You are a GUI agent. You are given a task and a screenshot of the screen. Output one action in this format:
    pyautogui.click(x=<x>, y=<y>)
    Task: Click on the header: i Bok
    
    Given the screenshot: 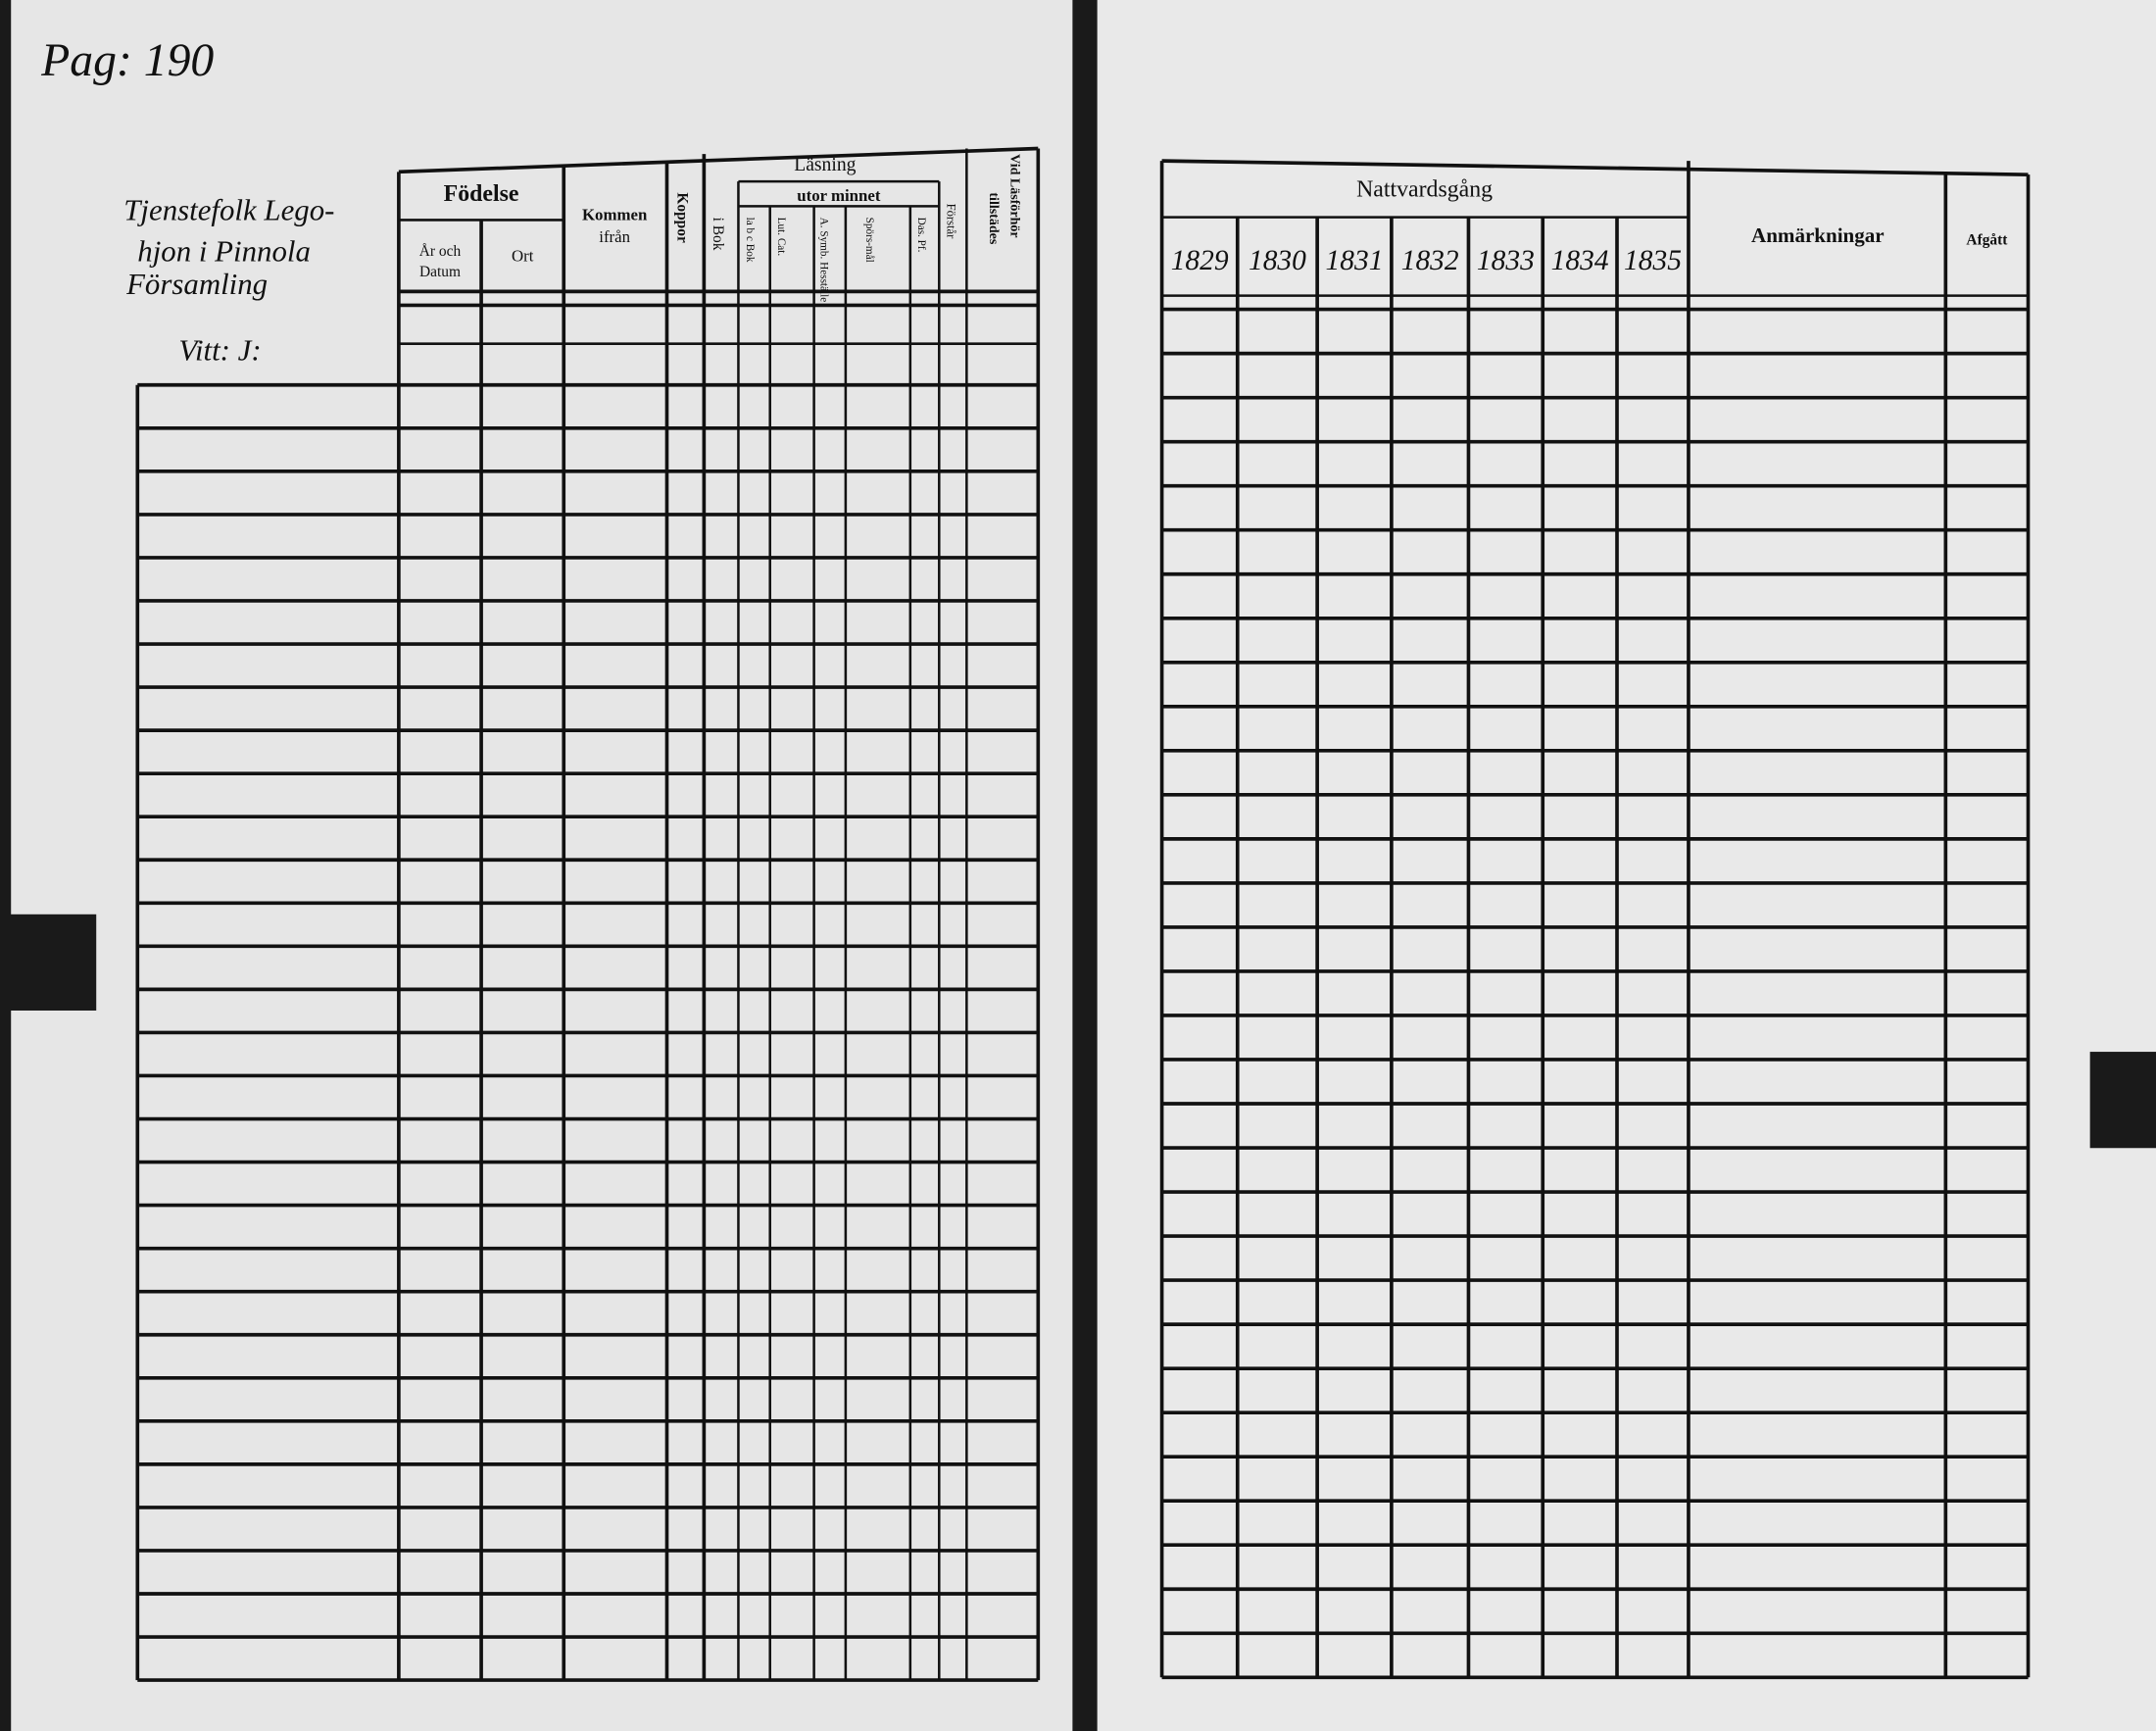 What is the action you would take?
    pyautogui.click(x=718, y=234)
    